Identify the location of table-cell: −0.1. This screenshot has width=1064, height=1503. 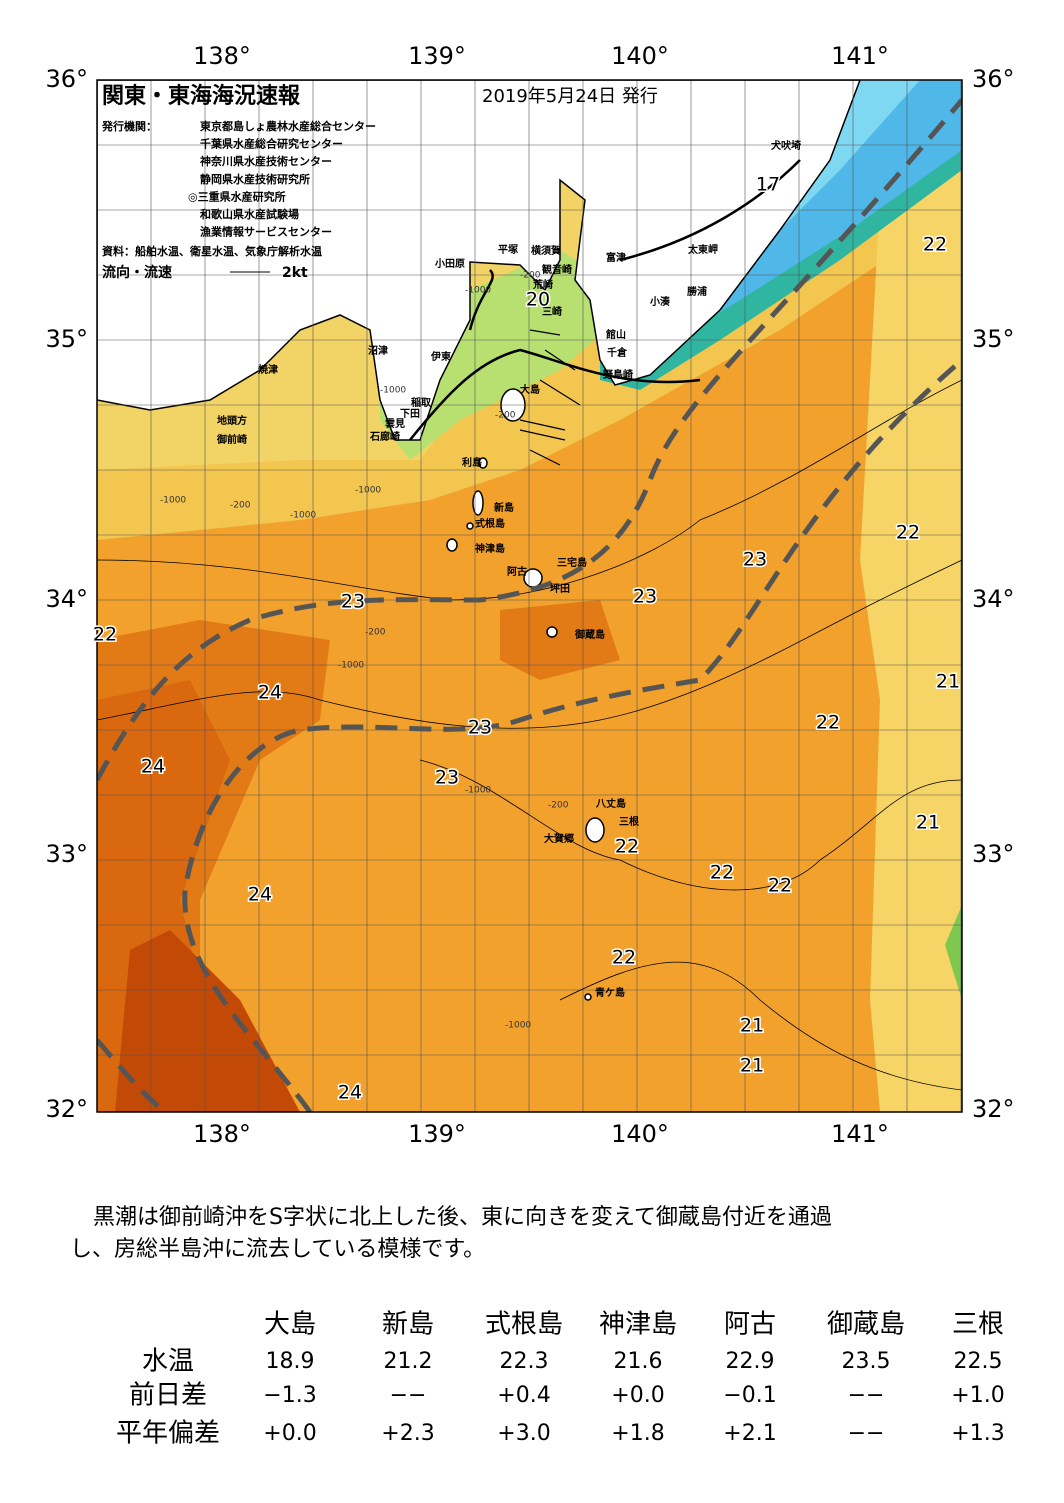
(749, 1395).